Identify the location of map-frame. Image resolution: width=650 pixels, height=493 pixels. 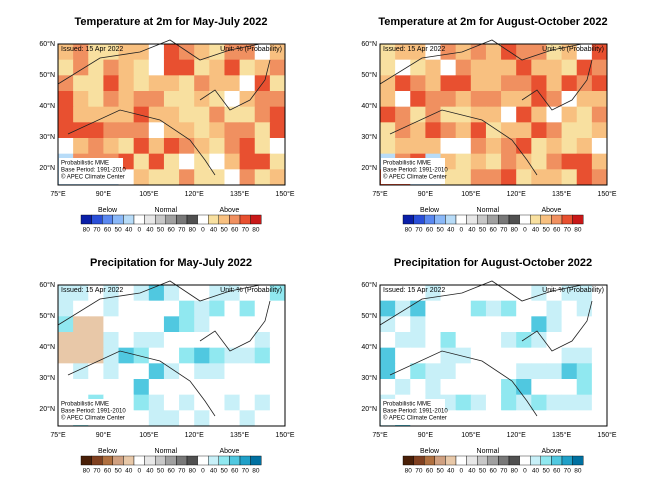
(171, 114).